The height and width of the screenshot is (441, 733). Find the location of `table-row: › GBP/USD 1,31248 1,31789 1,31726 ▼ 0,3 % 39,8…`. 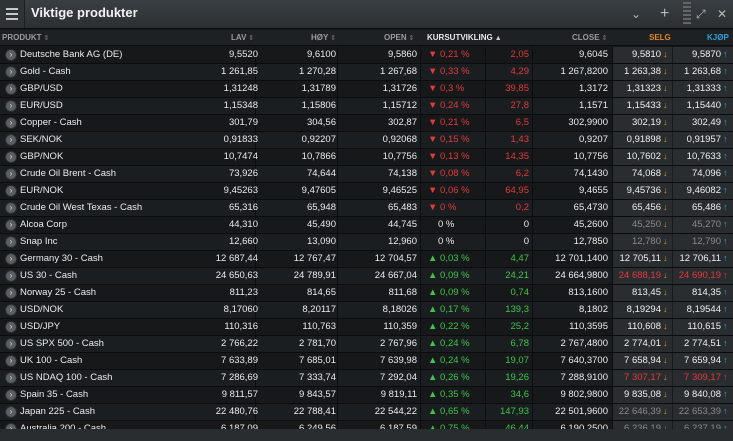

table-row: › GBP/USD 1,31248 1,31789 1,31726 ▼ 0,3 % 39,8… is located at coordinates (366, 89).